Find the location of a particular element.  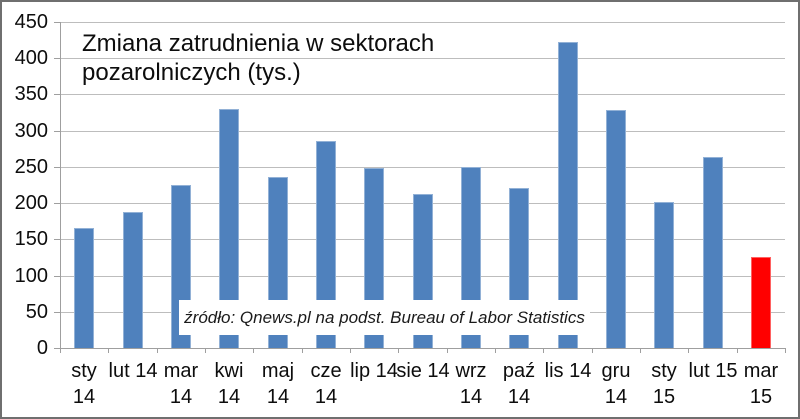

chart-title-line-2: pozarolniczych (tys.) is located at coordinates (191, 72).